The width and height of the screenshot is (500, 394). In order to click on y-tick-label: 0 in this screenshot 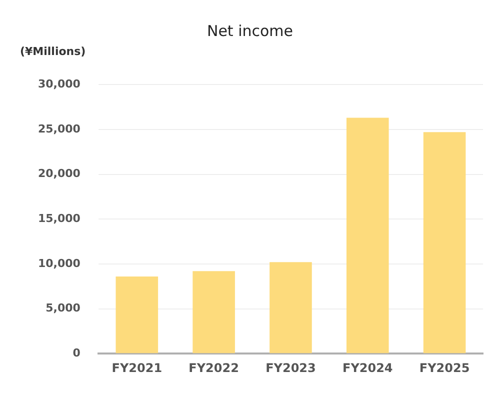, I will do `click(76, 353)`.